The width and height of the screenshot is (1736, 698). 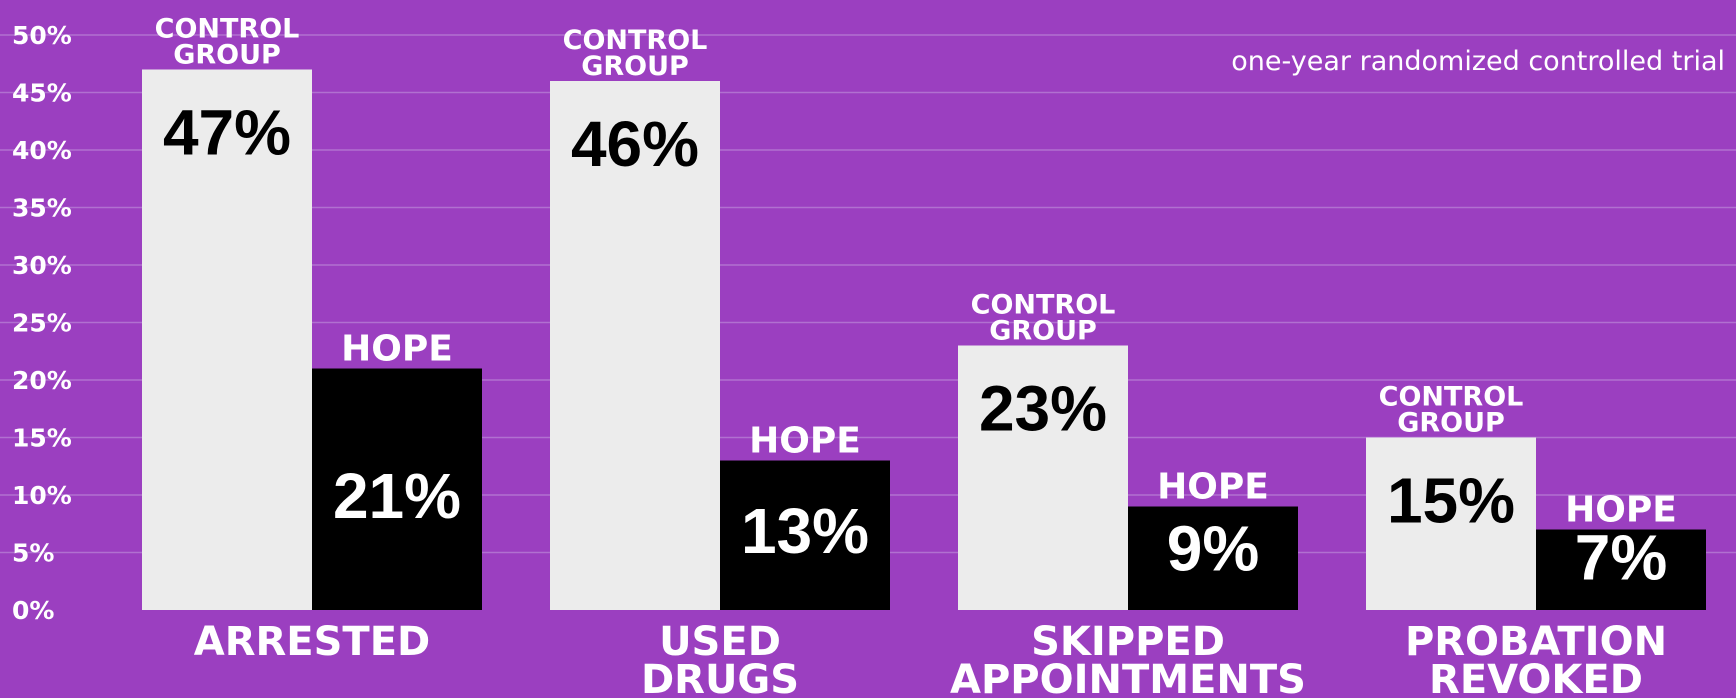 What do you see at coordinates (1536, 677) in the screenshot?
I see `category-label: REVOKED` at bounding box center [1536, 677].